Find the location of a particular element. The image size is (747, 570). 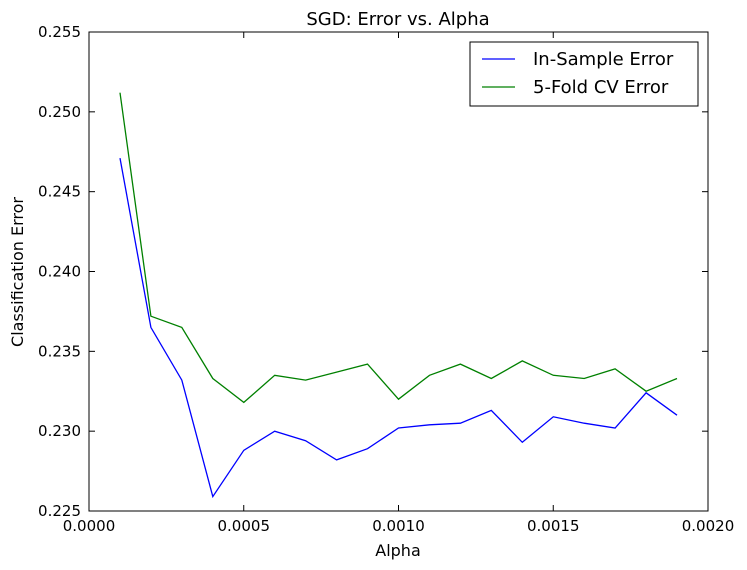

y-tick-label: 0.245 is located at coordinates (59, 192).